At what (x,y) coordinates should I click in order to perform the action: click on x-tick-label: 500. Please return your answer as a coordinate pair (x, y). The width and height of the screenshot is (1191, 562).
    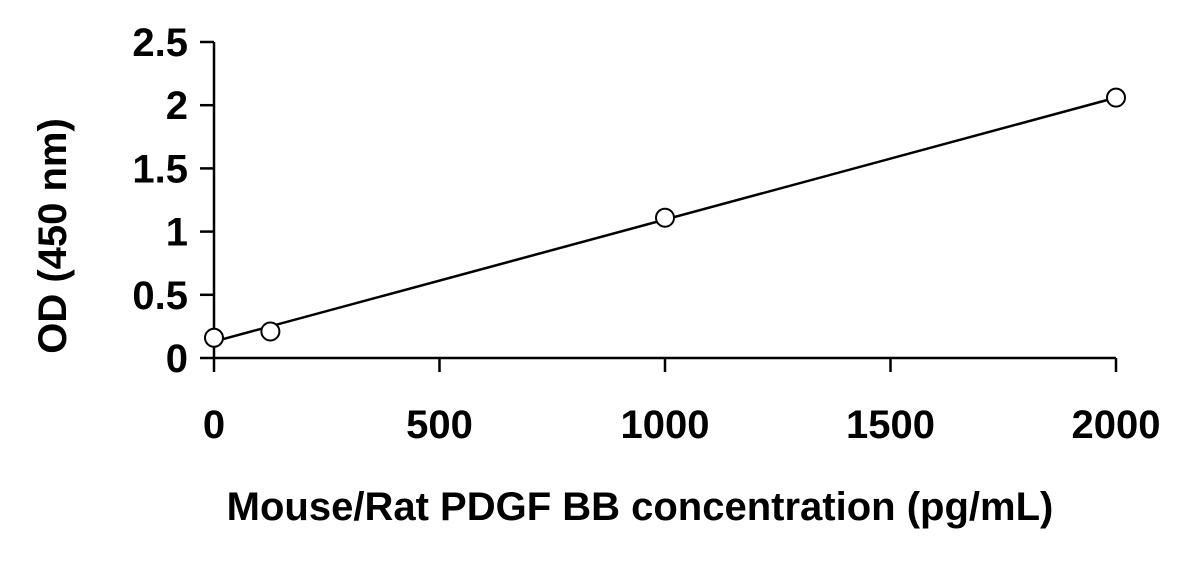
    Looking at the image, I should click on (439, 425).